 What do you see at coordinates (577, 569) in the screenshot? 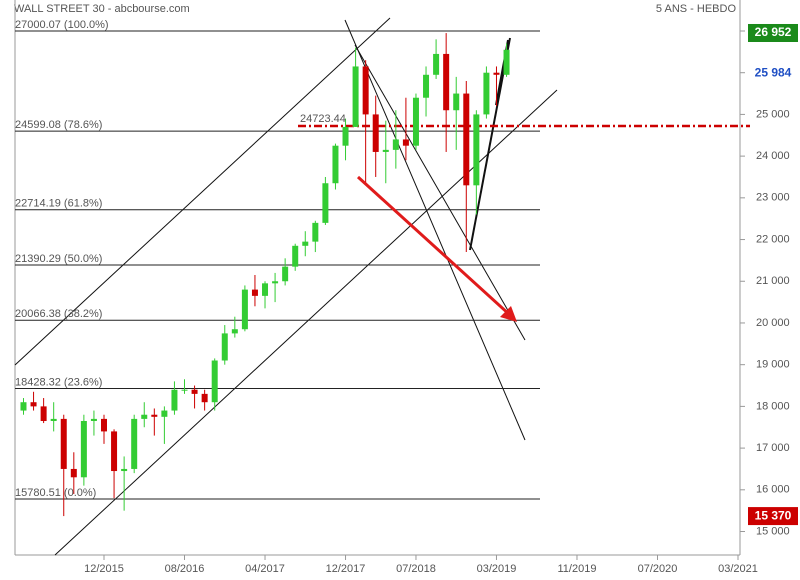
I see `x-tick-label: 11/2019` at bounding box center [577, 569].